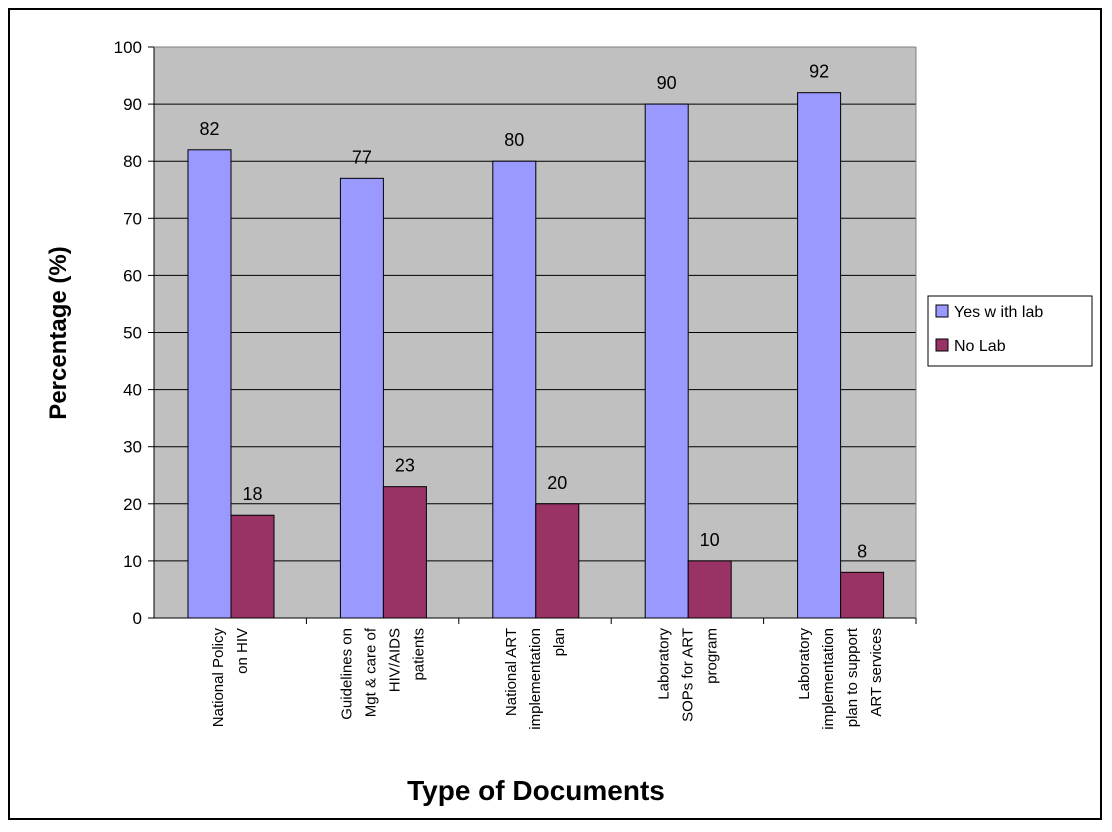 The height and width of the screenshot is (832, 1112). I want to click on y-tick-label: 100, so click(128, 47).